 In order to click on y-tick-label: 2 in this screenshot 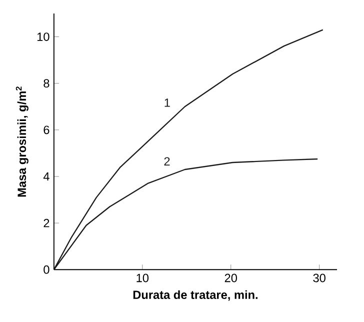, I will do `click(47, 223)`.